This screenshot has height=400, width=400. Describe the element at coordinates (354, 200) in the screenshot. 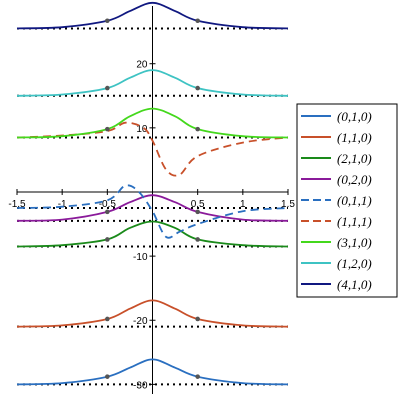

I see `legend-label: (0,1,1)` at that location.